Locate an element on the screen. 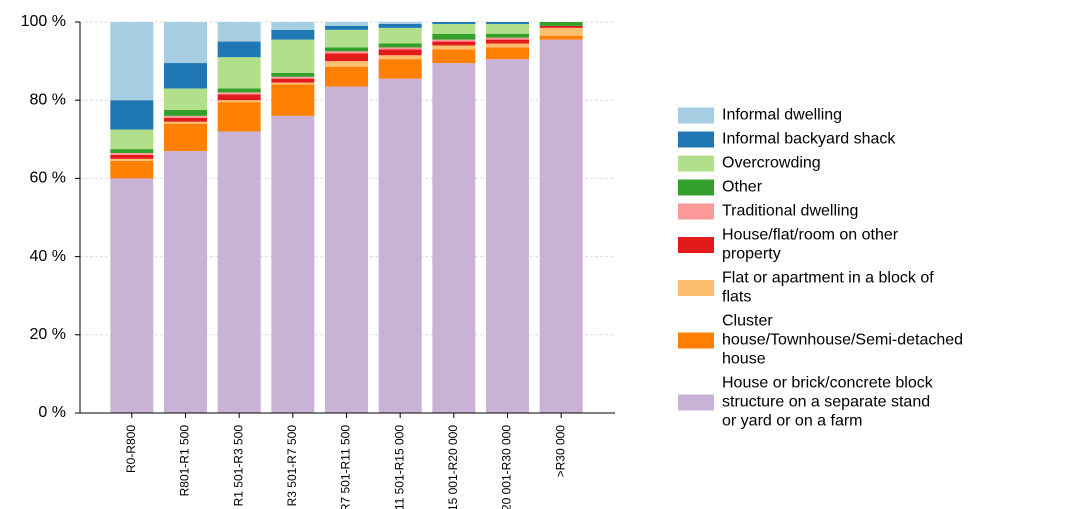  legend-label: Other is located at coordinates (742, 187).